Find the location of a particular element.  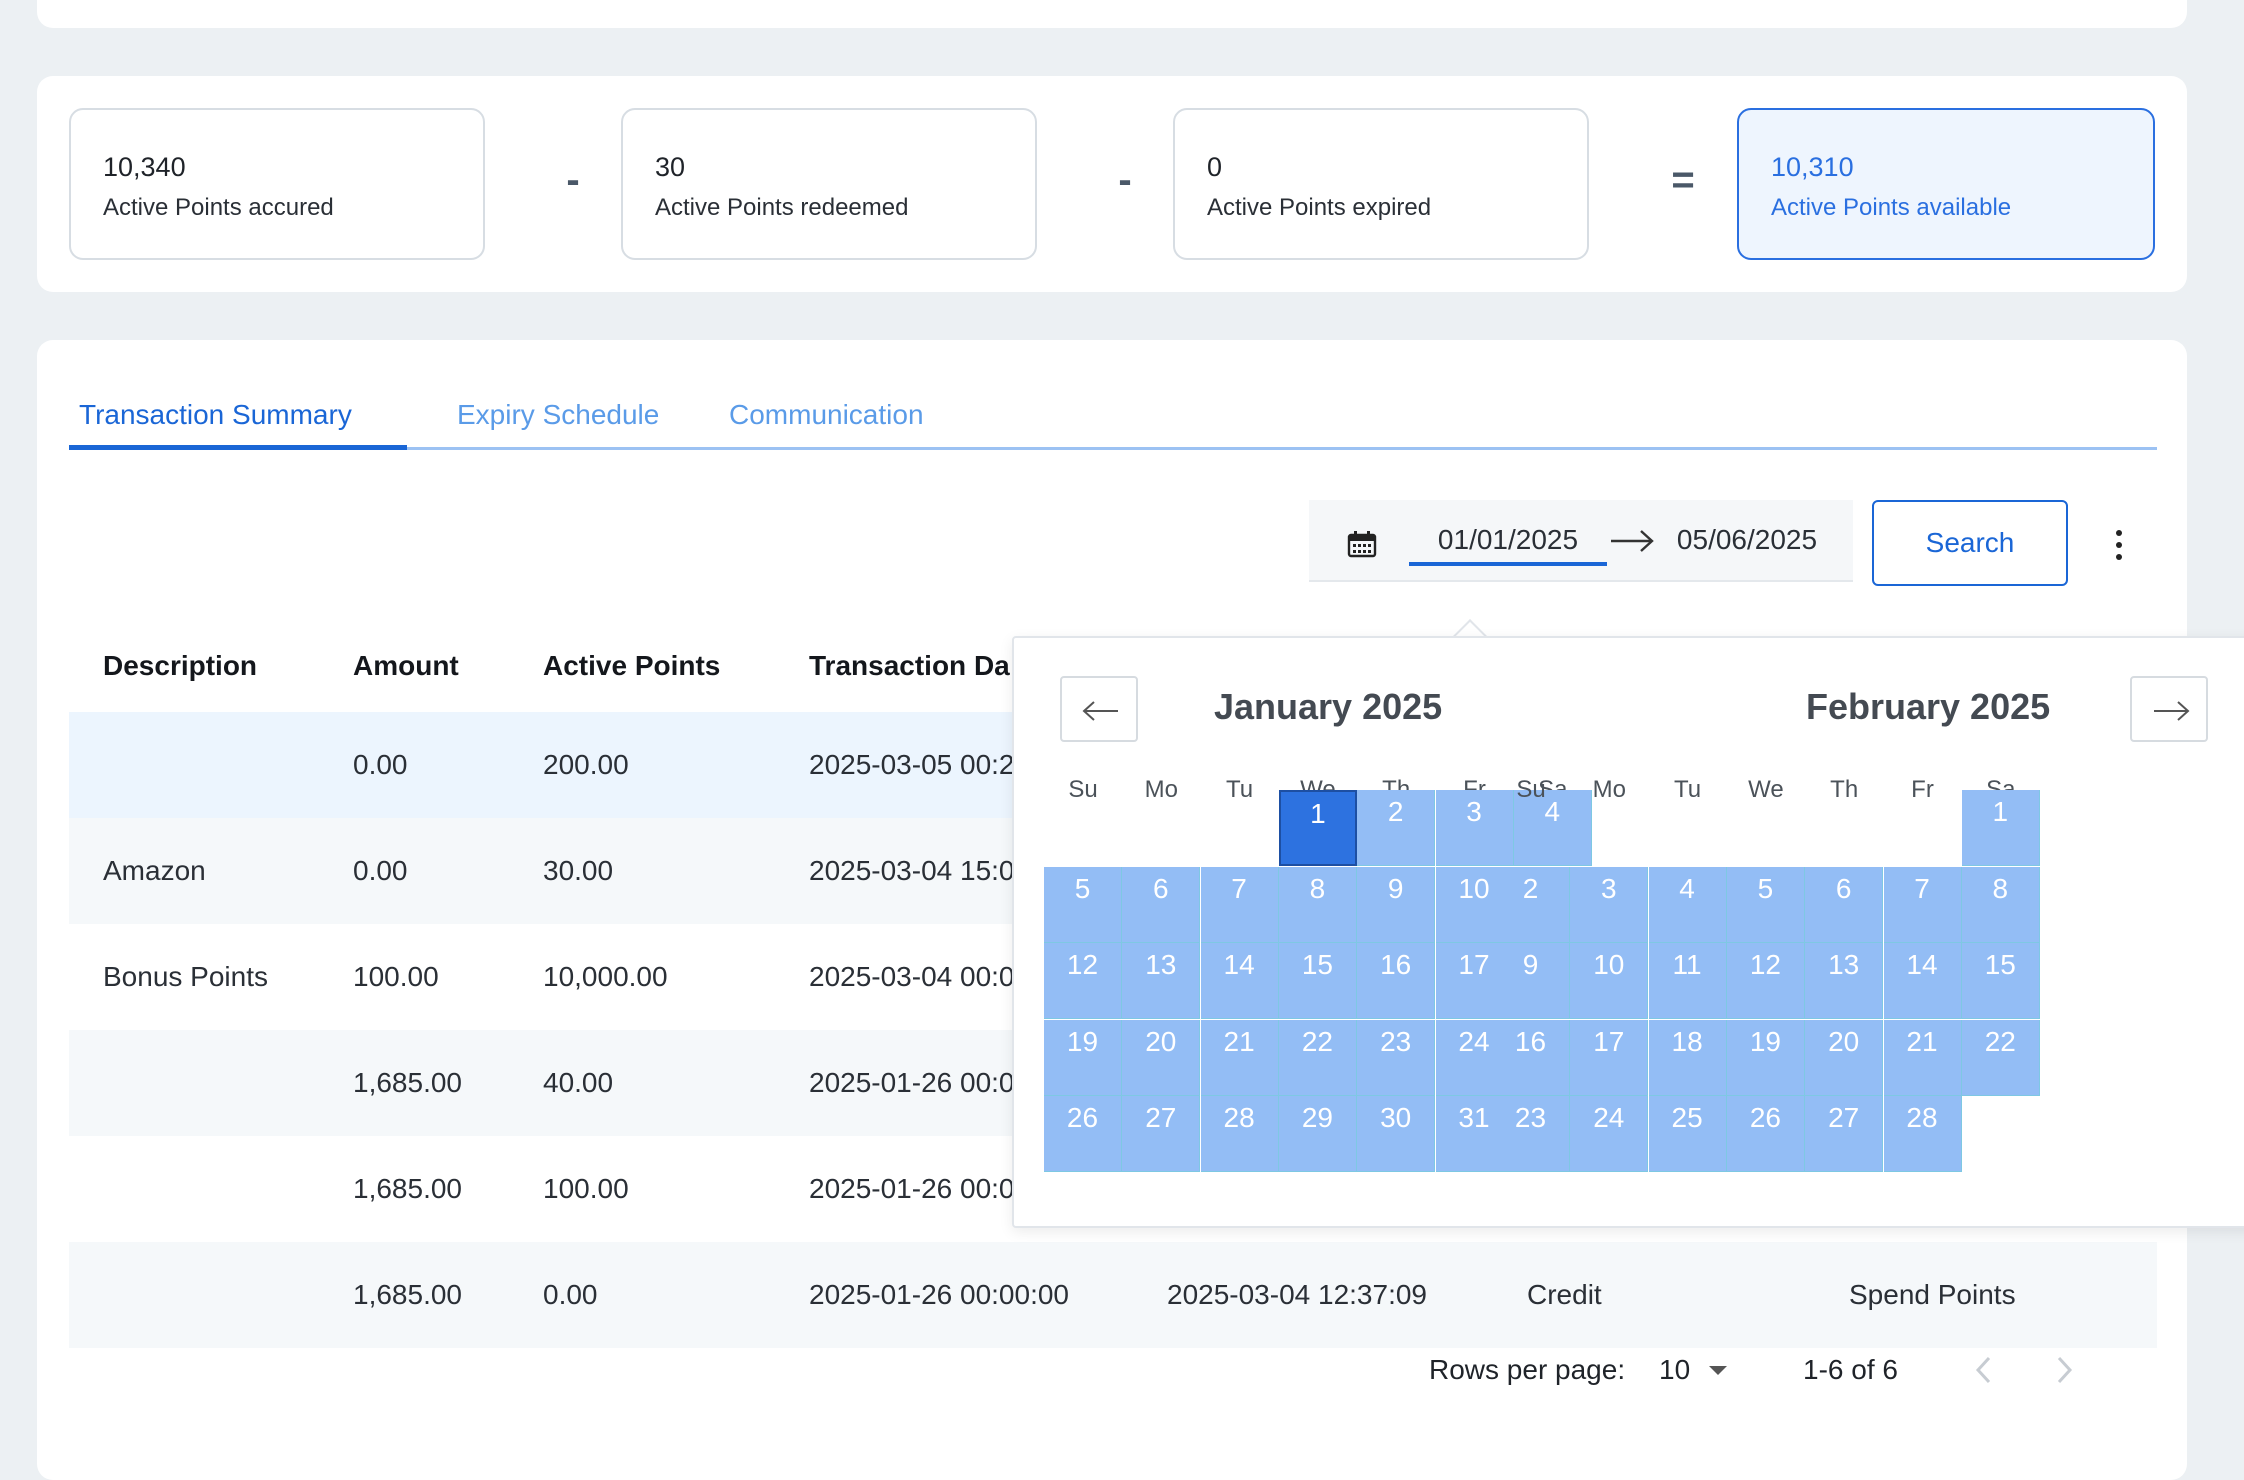

column-header-active-points: Active Points is located at coordinates (632, 665).